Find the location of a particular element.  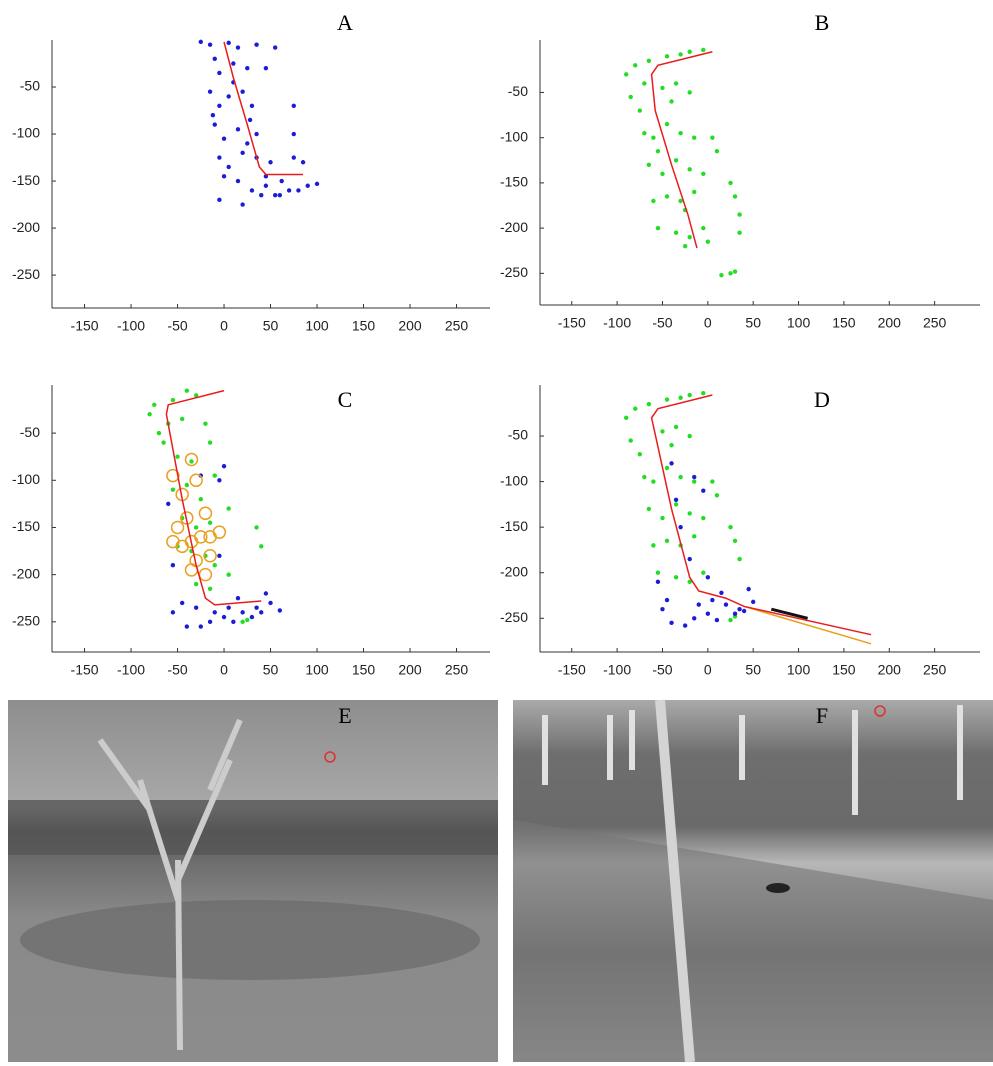

x-tick-label: 0 is located at coordinates (224, 670).